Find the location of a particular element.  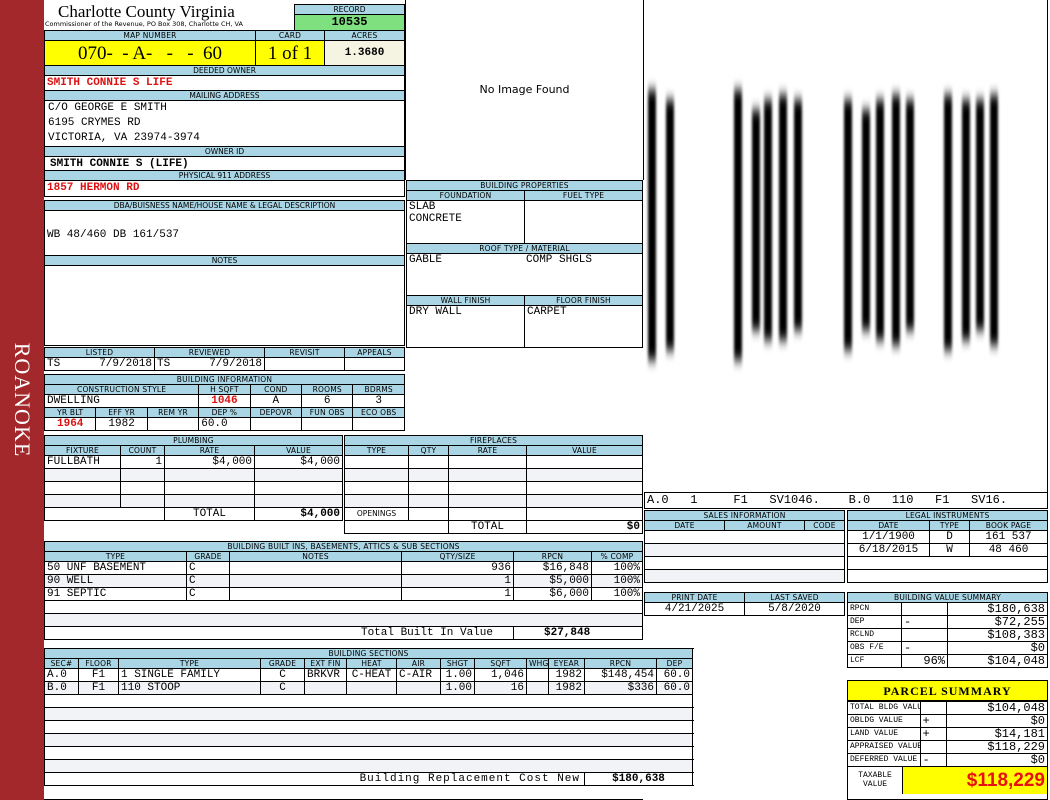

cell: 91 SEPTIC is located at coordinates (115, 594).